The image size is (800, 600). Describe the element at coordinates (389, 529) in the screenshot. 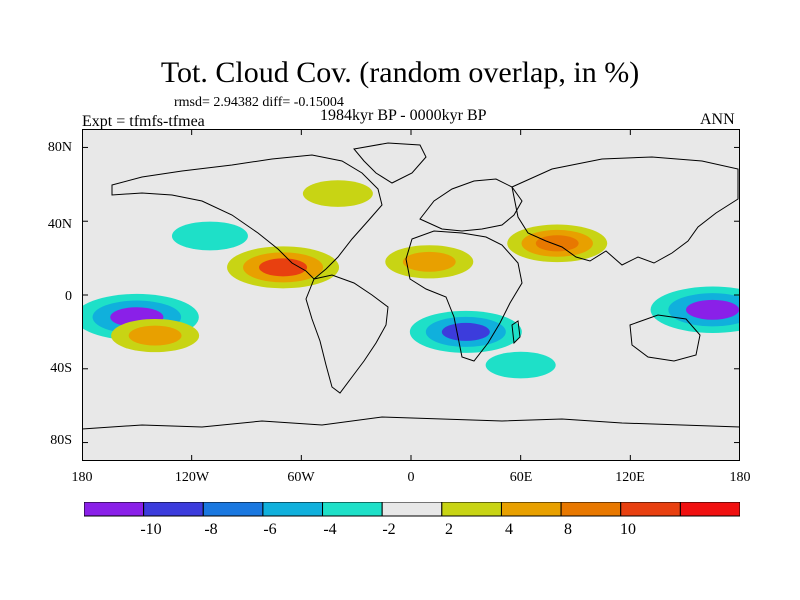

I see `colorbar-label: -2` at that location.